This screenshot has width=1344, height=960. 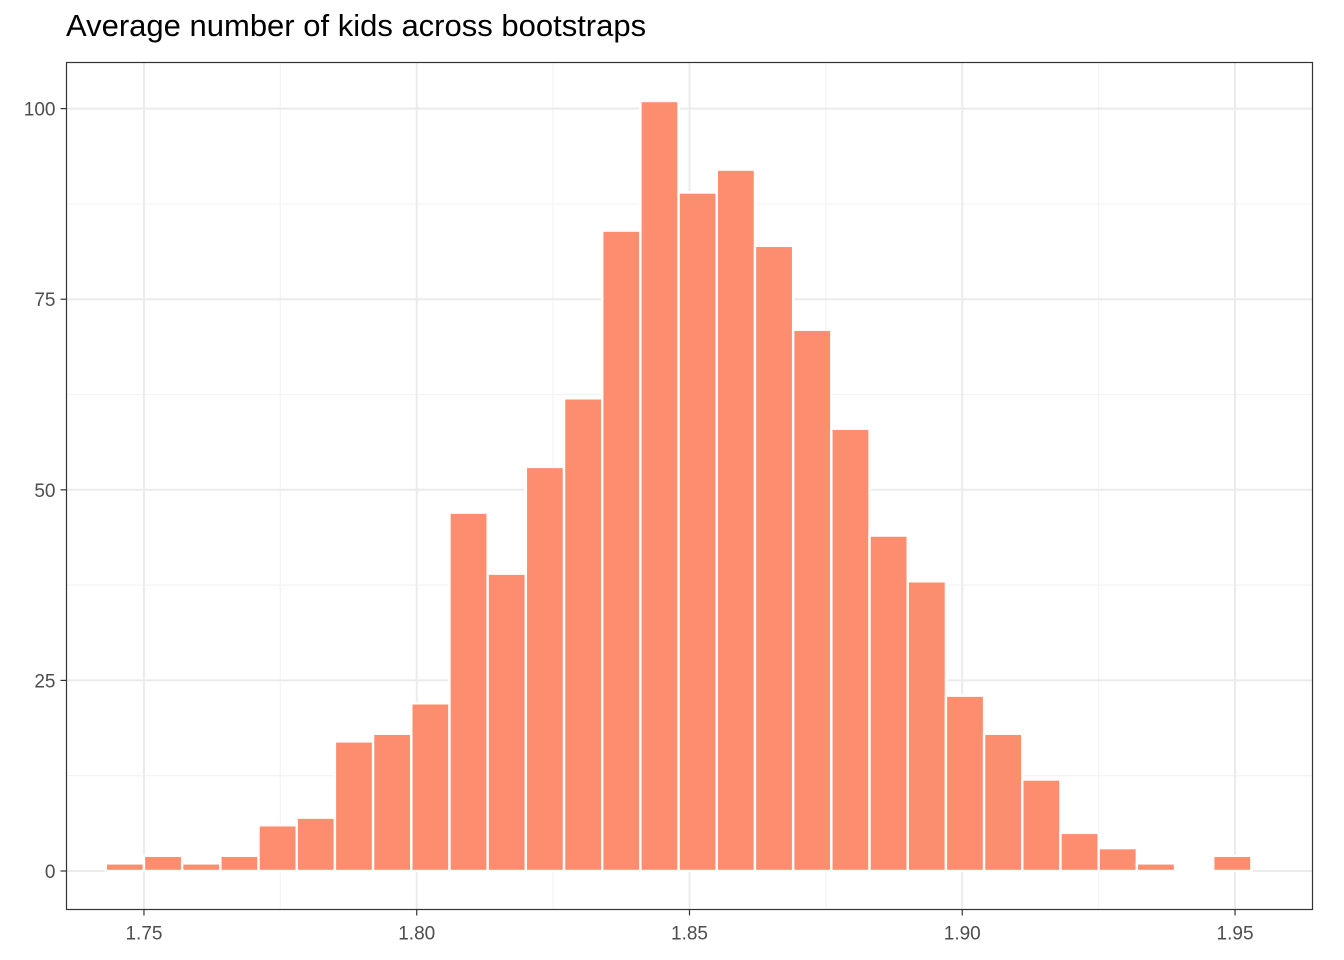 I want to click on y-tick-label: 75, so click(x=44, y=300).